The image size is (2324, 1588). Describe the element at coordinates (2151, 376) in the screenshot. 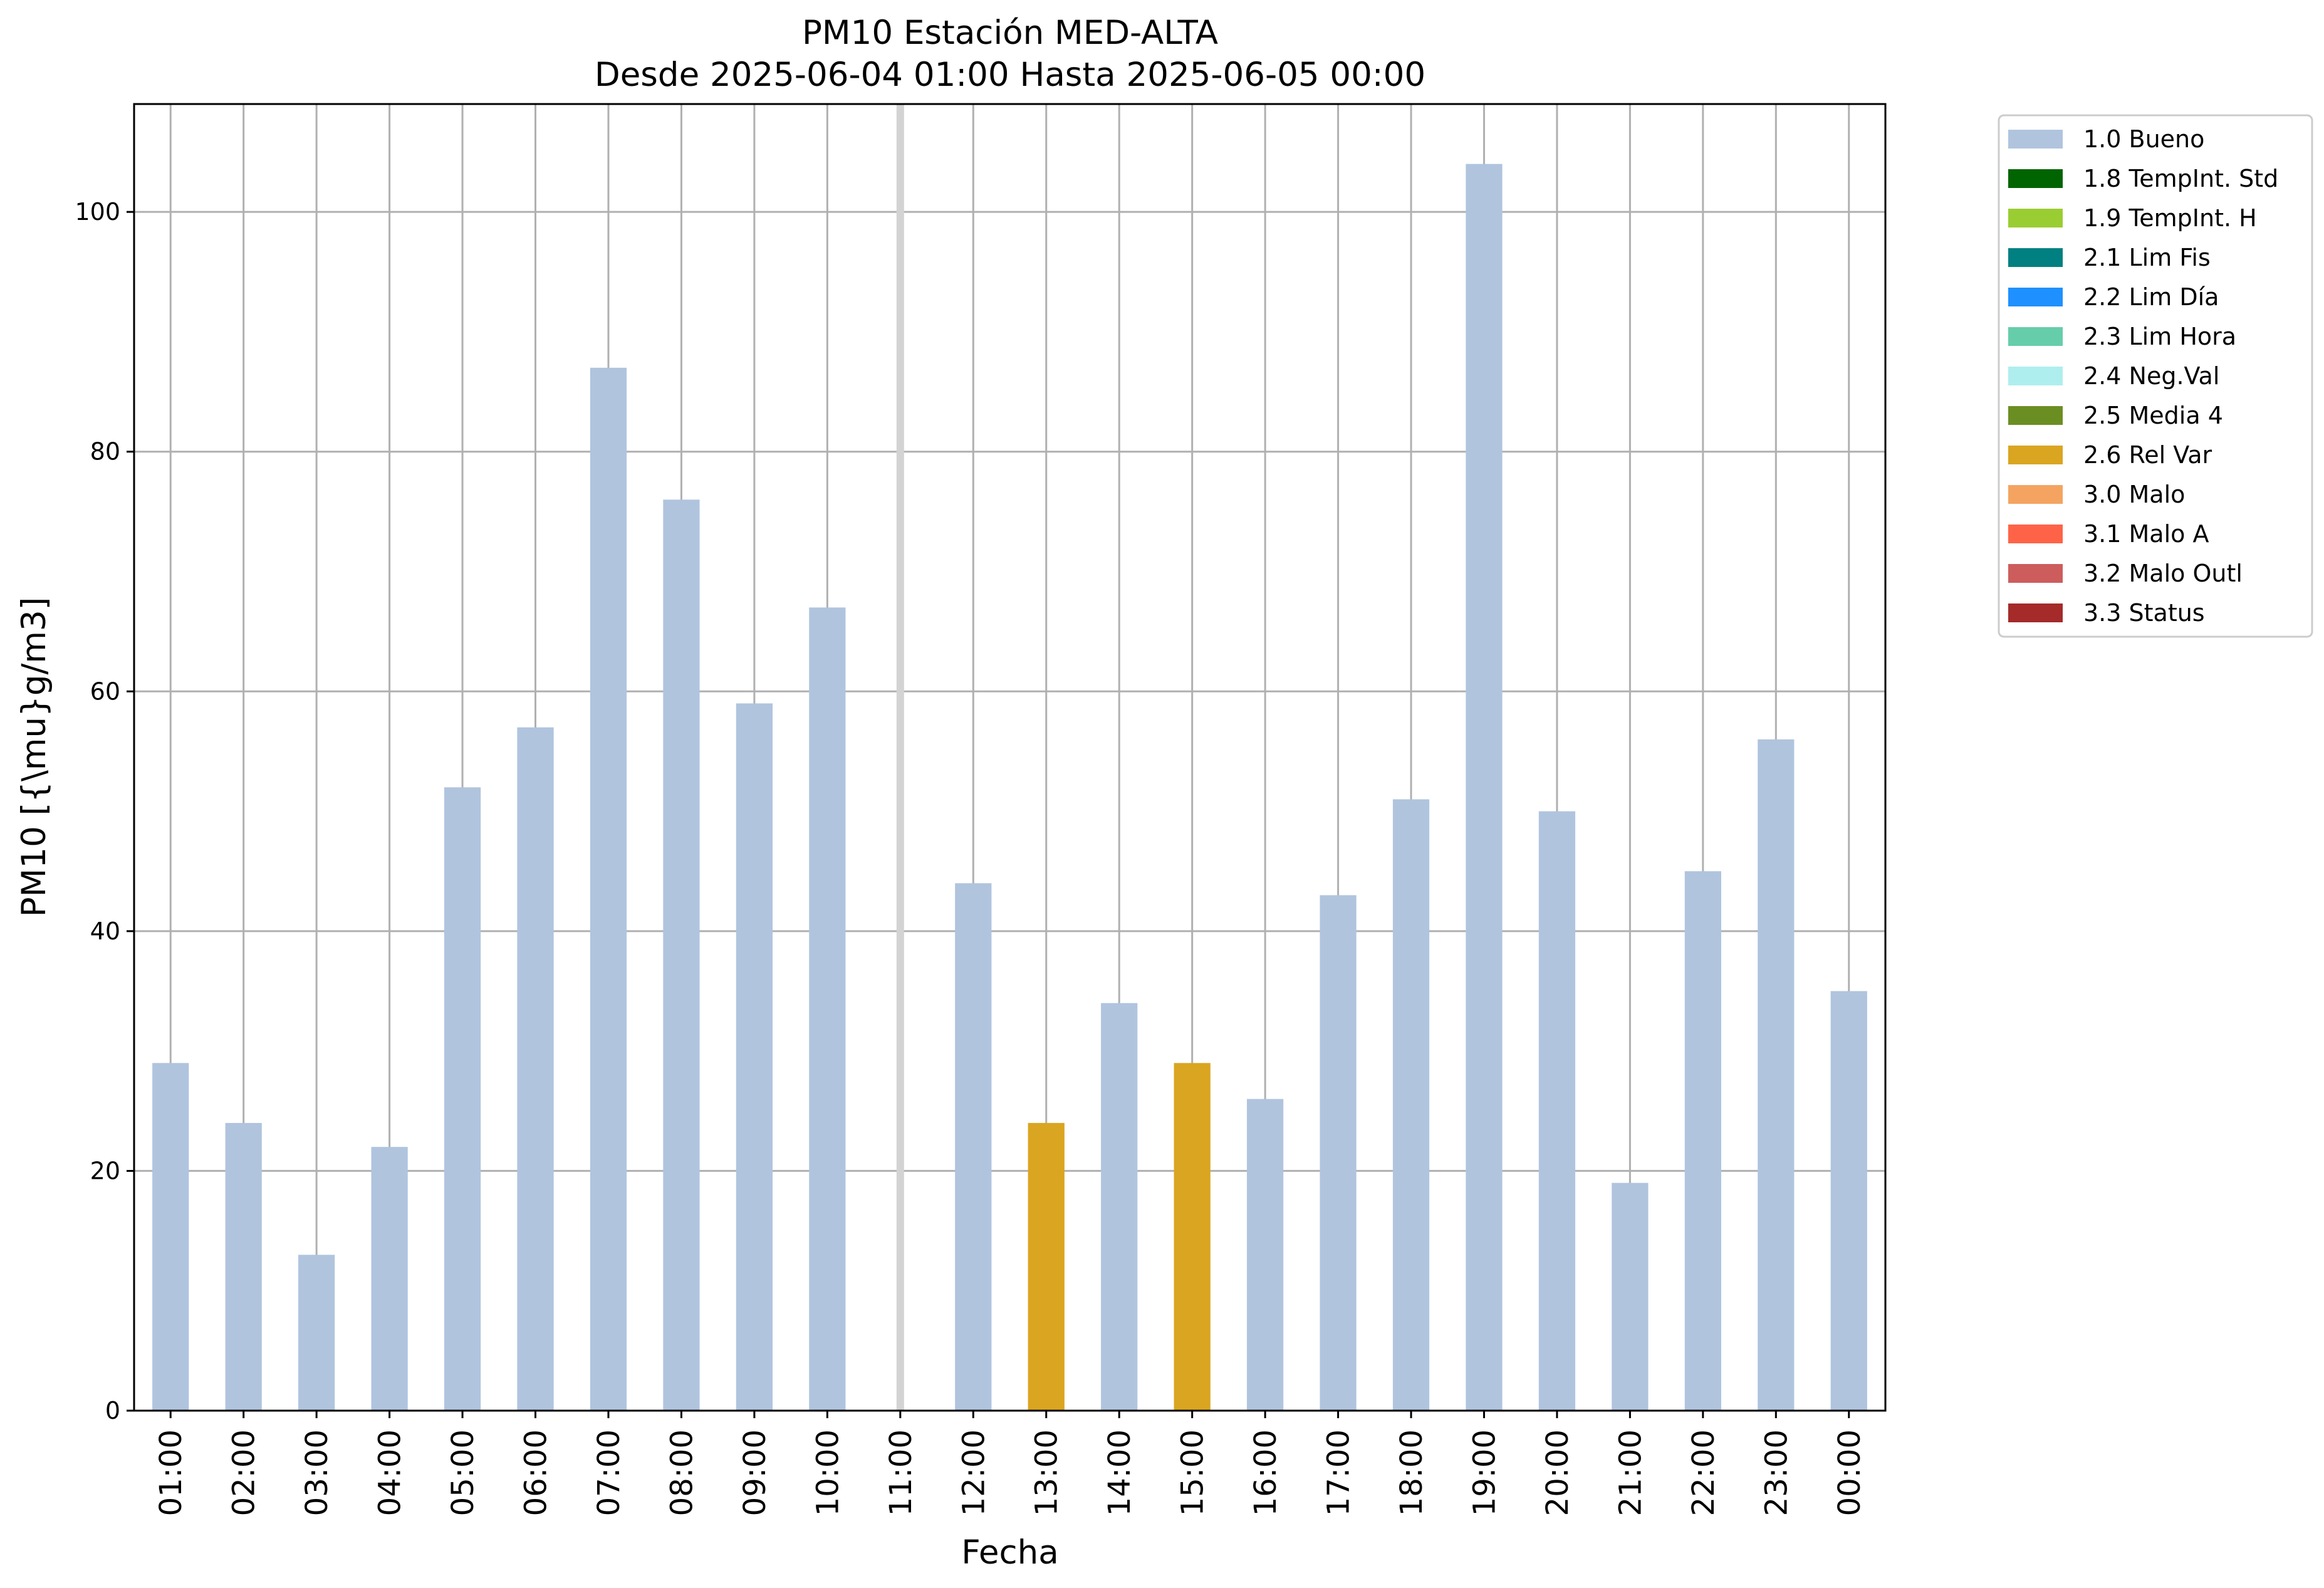

I see `legend-label: 2.4 Neg.Val` at that location.